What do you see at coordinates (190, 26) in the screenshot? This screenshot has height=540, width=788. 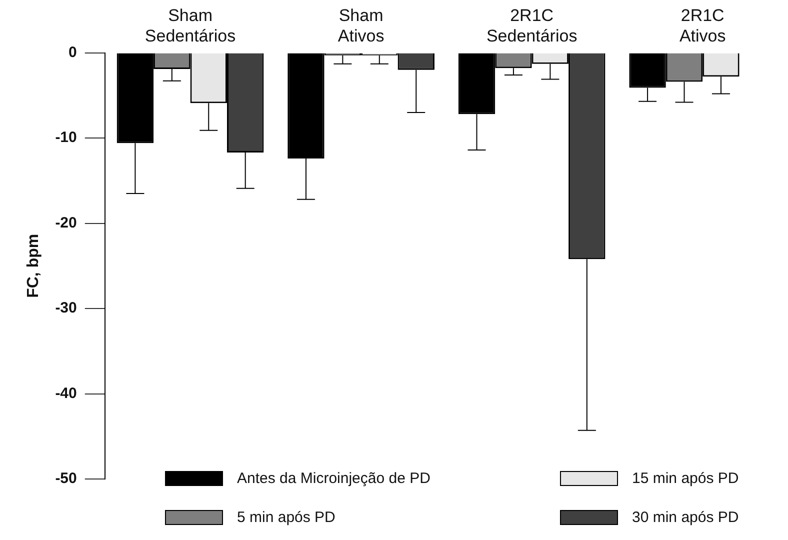 I see `x-tick-label: Sham Sedentários` at bounding box center [190, 26].